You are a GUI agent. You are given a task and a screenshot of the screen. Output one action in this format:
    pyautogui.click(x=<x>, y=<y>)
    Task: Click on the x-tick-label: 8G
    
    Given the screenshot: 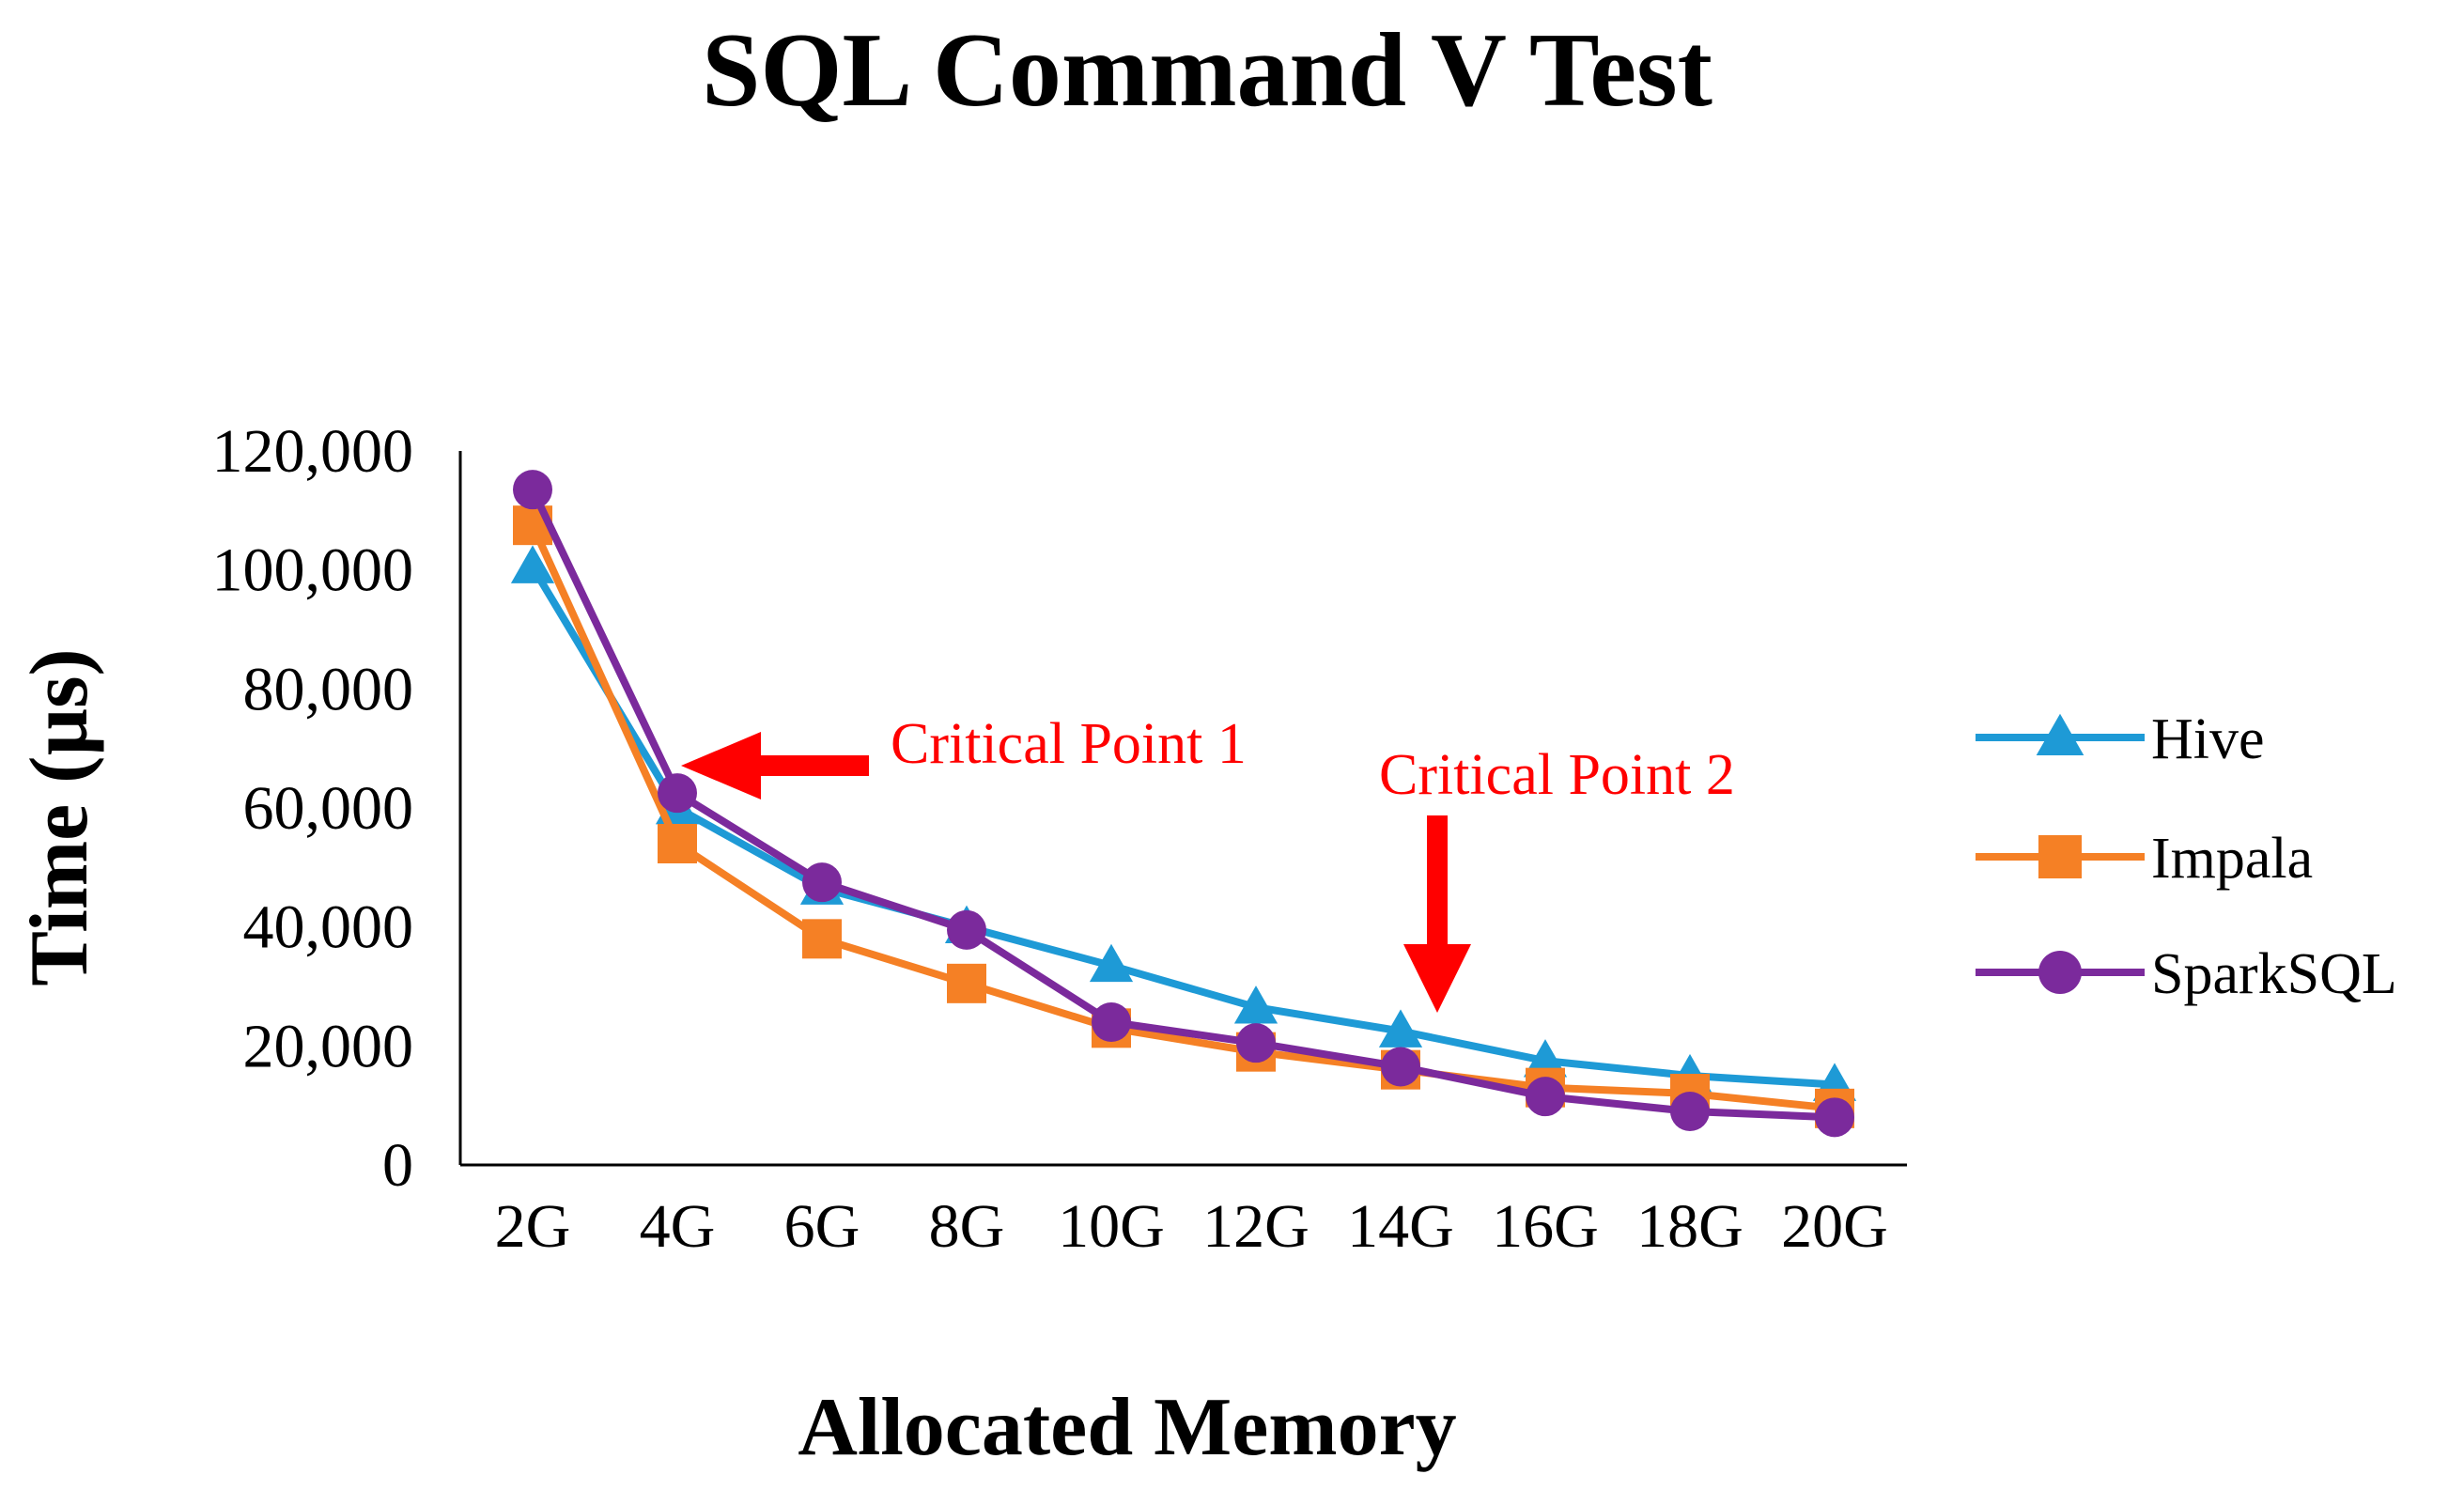 What is the action you would take?
    pyautogui.click(x=967, y=1226)
    